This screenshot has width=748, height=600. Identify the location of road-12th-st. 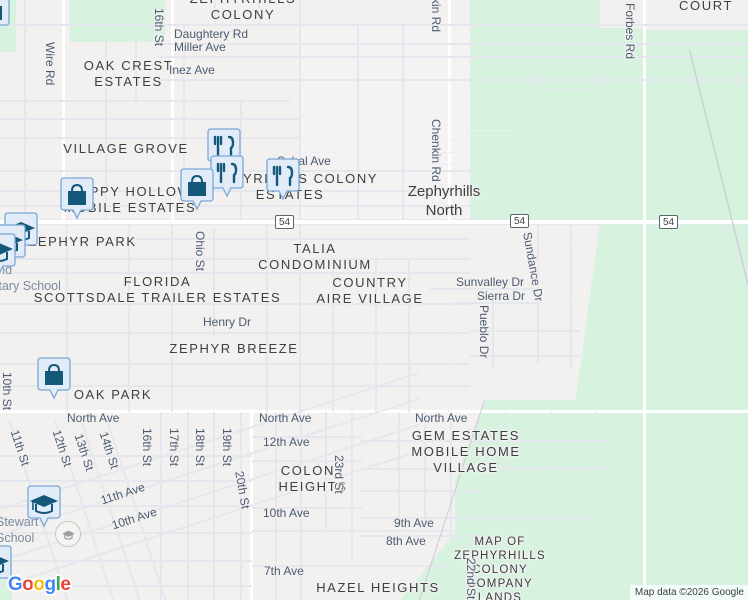
(94, 510).